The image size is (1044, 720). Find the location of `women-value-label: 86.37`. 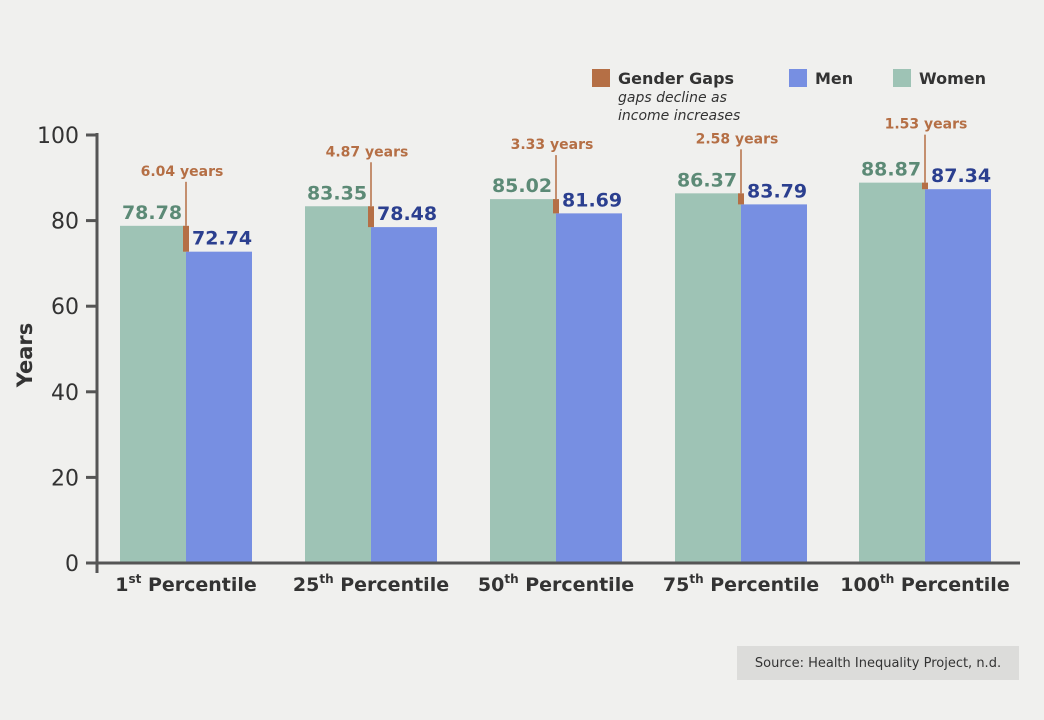

women-value-label: 86.37 is located at coordinates (707, 180).